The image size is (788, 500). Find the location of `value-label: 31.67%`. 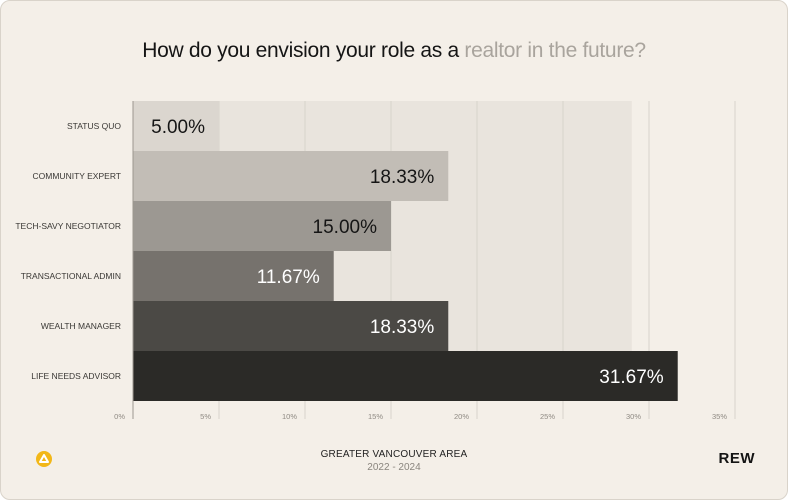

value-label: 31.67% is located at coordinates (631, 377).